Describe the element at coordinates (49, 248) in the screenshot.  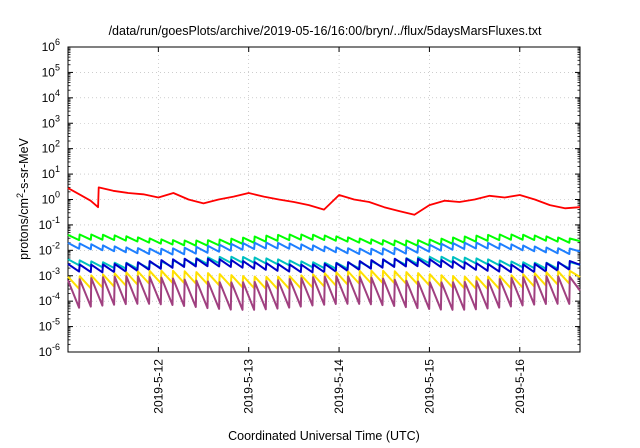
I see `y-tick-label: 10⁻²` at that location.